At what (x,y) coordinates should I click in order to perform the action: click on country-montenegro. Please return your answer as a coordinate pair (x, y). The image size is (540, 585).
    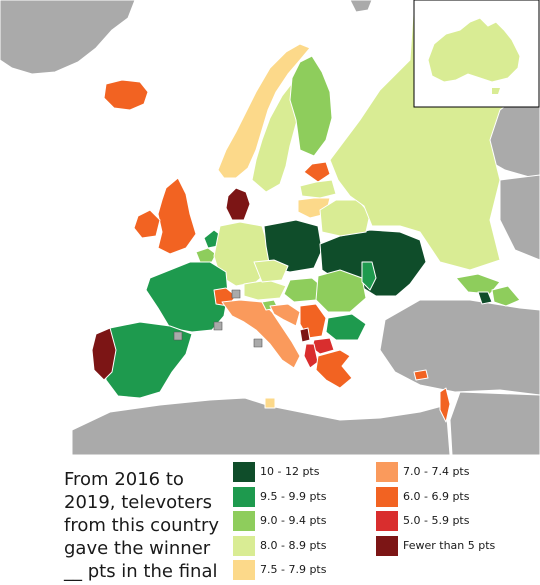
    Looking at the image, I should click on (305, 335).